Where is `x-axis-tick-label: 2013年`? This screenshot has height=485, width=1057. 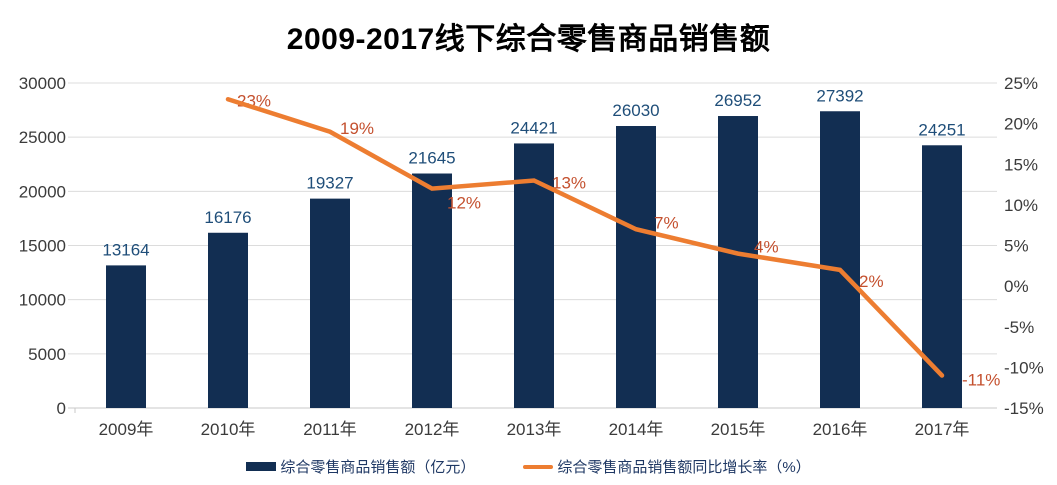 x-axis-tick-label: 2013年 is located at coordinates (534, 429).